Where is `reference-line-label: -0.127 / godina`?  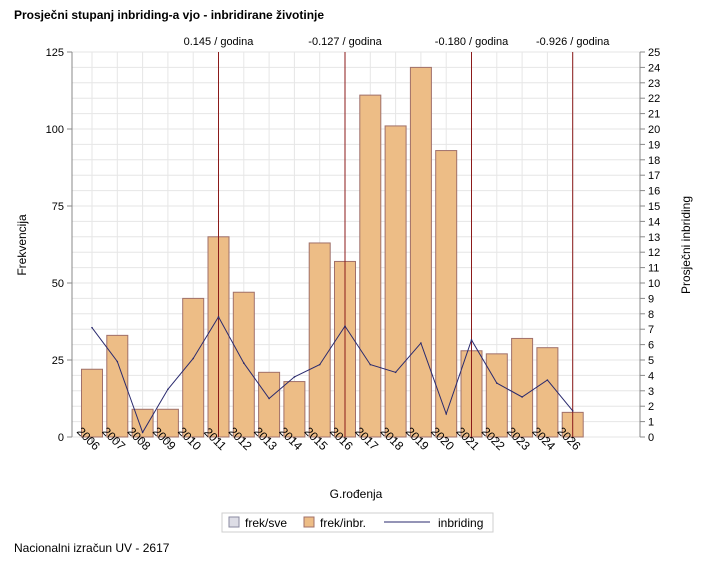
reference-line-label: -0.127 / godina is located at coordinates (345, 42).